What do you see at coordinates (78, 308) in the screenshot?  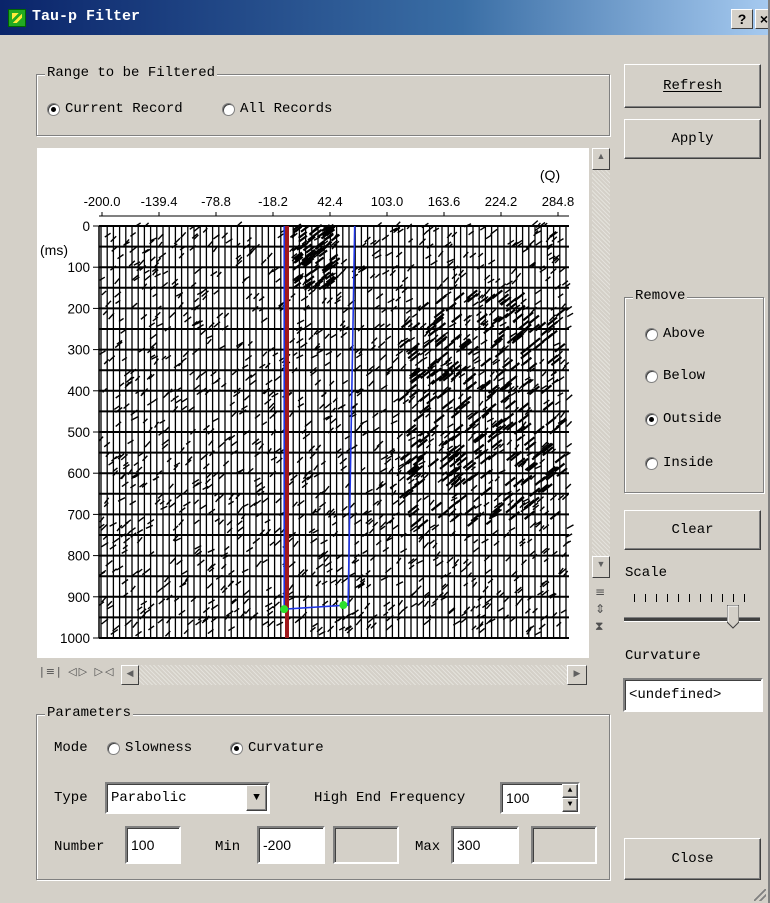 I see `y-tick-label: 200` at bounding box center [78, 308].